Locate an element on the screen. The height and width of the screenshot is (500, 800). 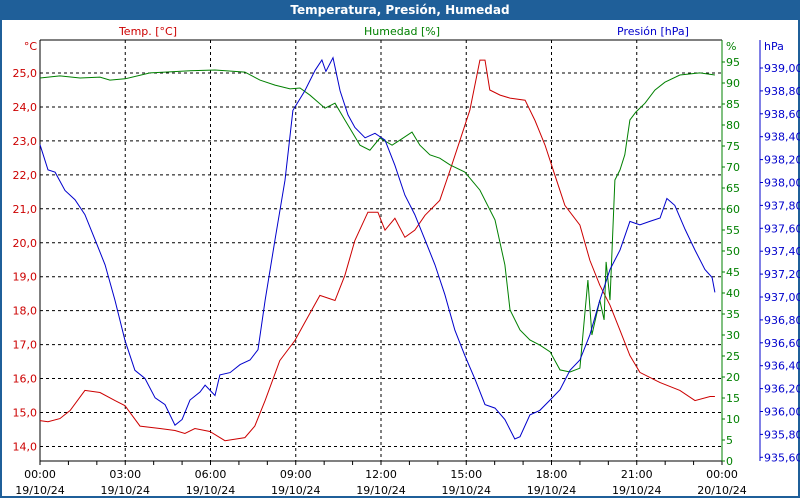
temp-tick-label: 14,0 is located at coordinates (25, 446).